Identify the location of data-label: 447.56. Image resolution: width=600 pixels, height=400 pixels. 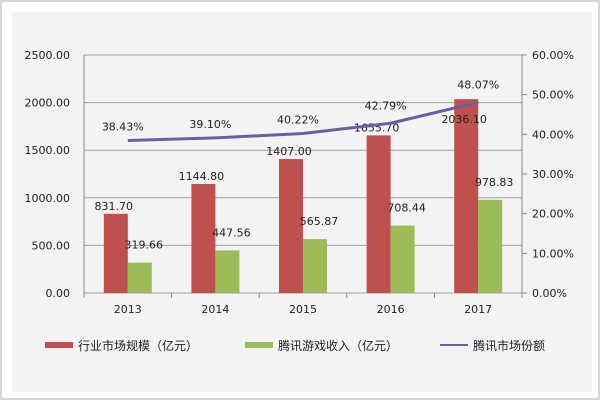
(231, 232).